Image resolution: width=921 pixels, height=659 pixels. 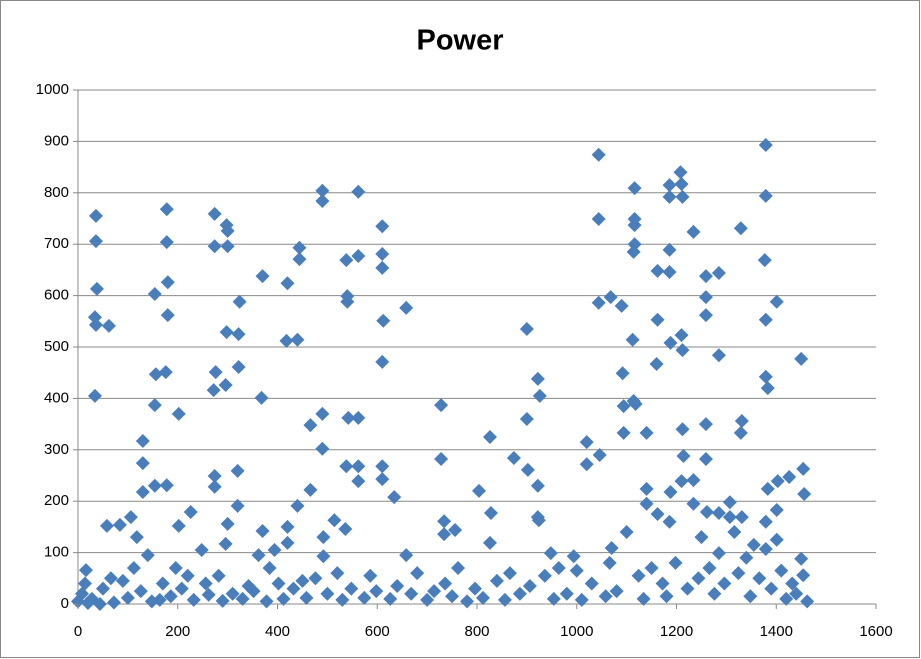 What do you see at coordinates (65, 603) in the screenshot?
I see `y-tick-label: 0` at bounding box center [65, 603].